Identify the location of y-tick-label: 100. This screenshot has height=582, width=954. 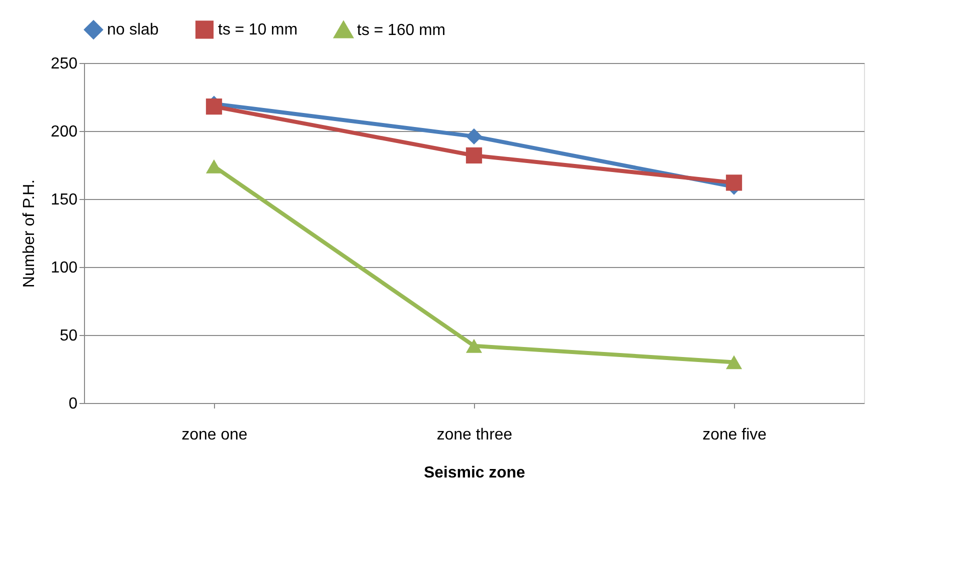
(64, 268).